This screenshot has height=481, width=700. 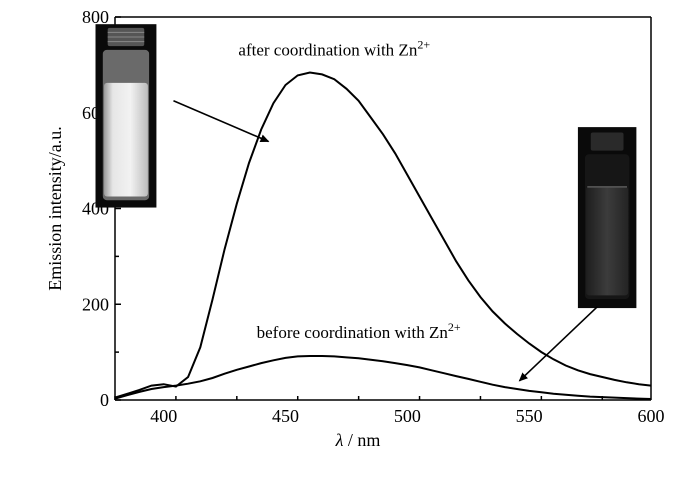 I want to click on vial-liquid-bright, so click(x=126, y=139).